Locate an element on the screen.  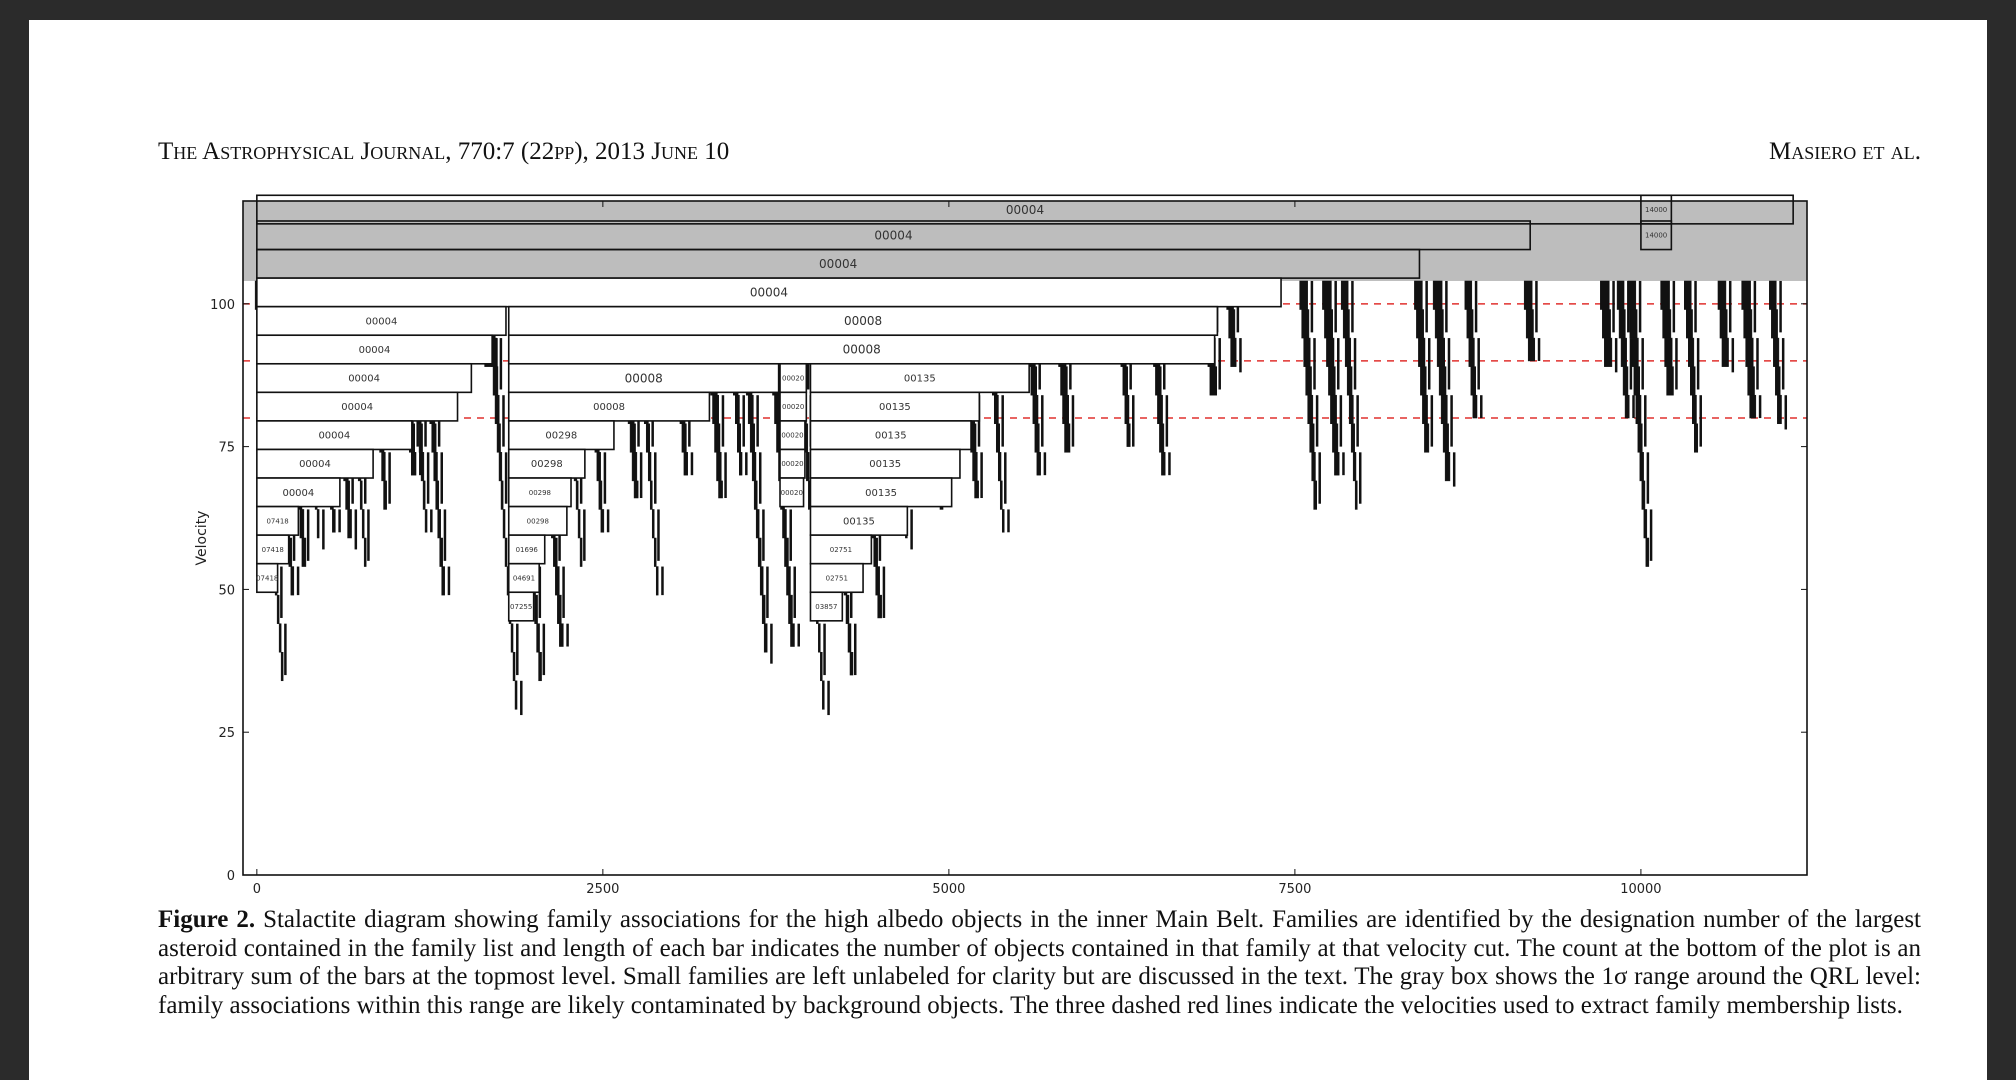
x-tick-label: 5000 is located at coordinates (948, 889).